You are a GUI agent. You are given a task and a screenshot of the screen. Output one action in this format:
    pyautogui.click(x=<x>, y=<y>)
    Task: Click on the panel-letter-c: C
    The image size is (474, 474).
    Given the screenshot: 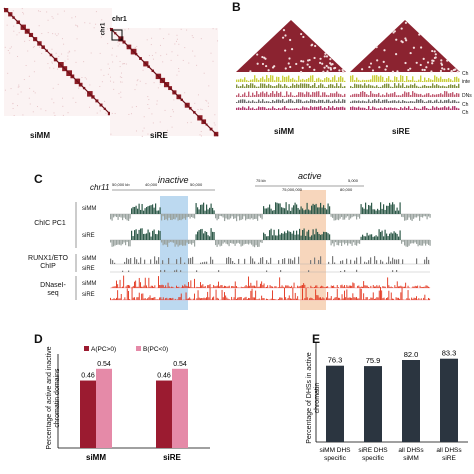 What is the action you would take?
    pyautogui.click(x=38, y=179)
    